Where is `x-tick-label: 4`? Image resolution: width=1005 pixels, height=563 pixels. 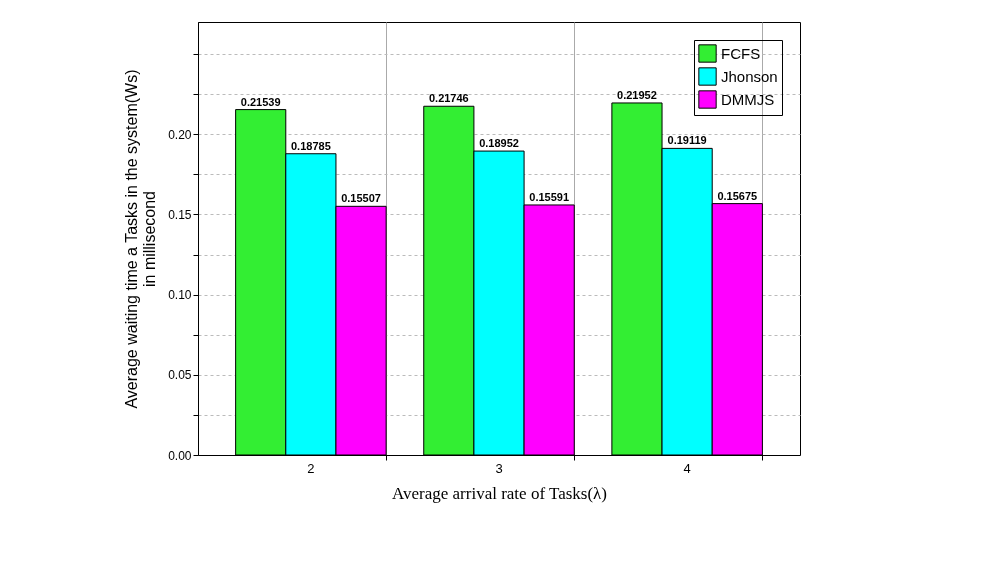
x-tick-label: 4 is located at coordinates (687, 468).